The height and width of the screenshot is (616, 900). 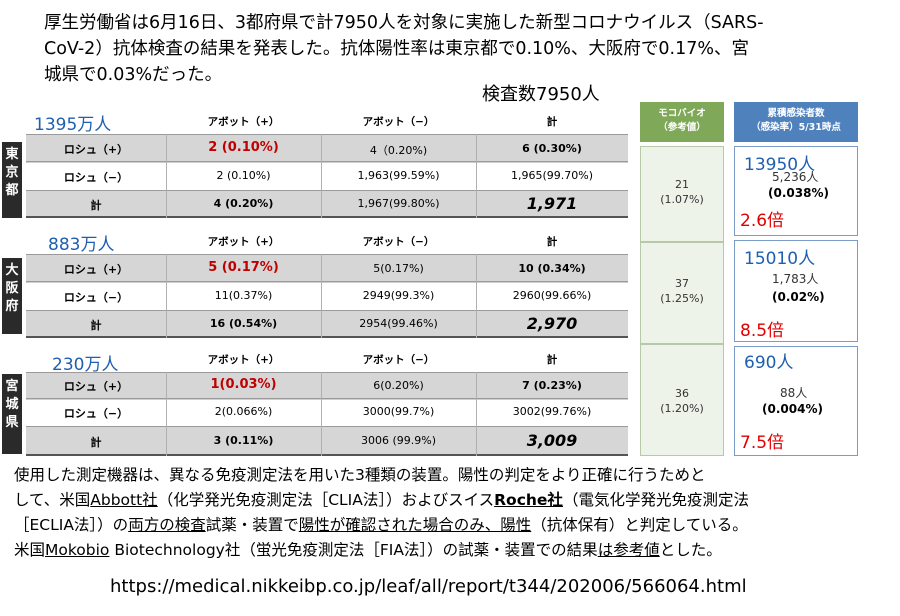 What do you see at coordinates (243, 267) in the screenshot?
I see `cell-value: 5 (0.17%)` at bounding box center [243, 267].